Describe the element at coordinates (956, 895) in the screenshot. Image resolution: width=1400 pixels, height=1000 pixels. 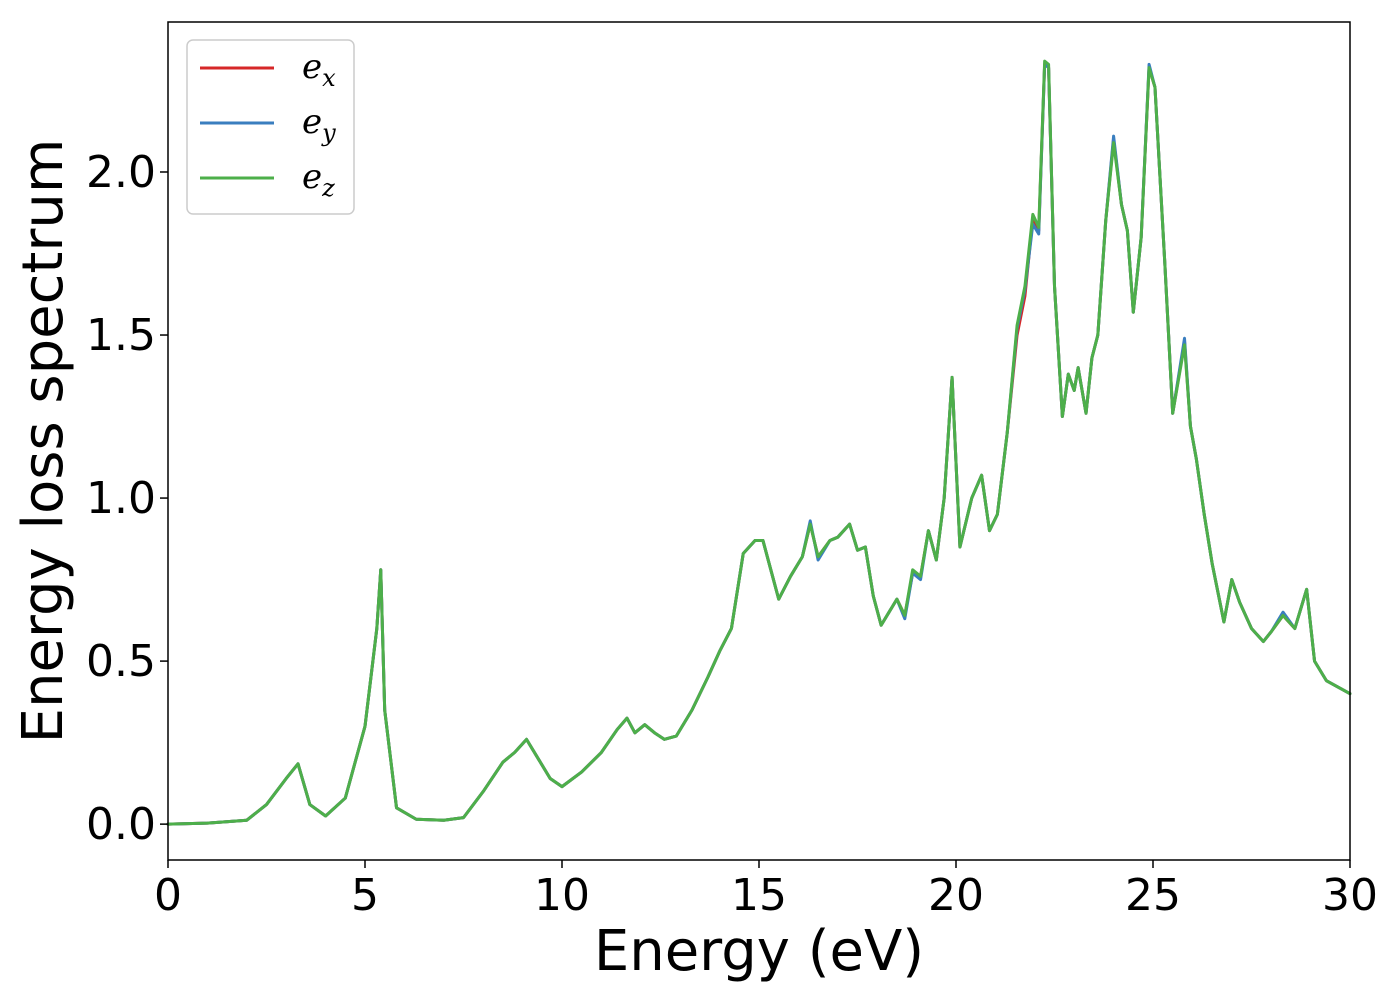
I see `x-tick-label: 20` at that location.